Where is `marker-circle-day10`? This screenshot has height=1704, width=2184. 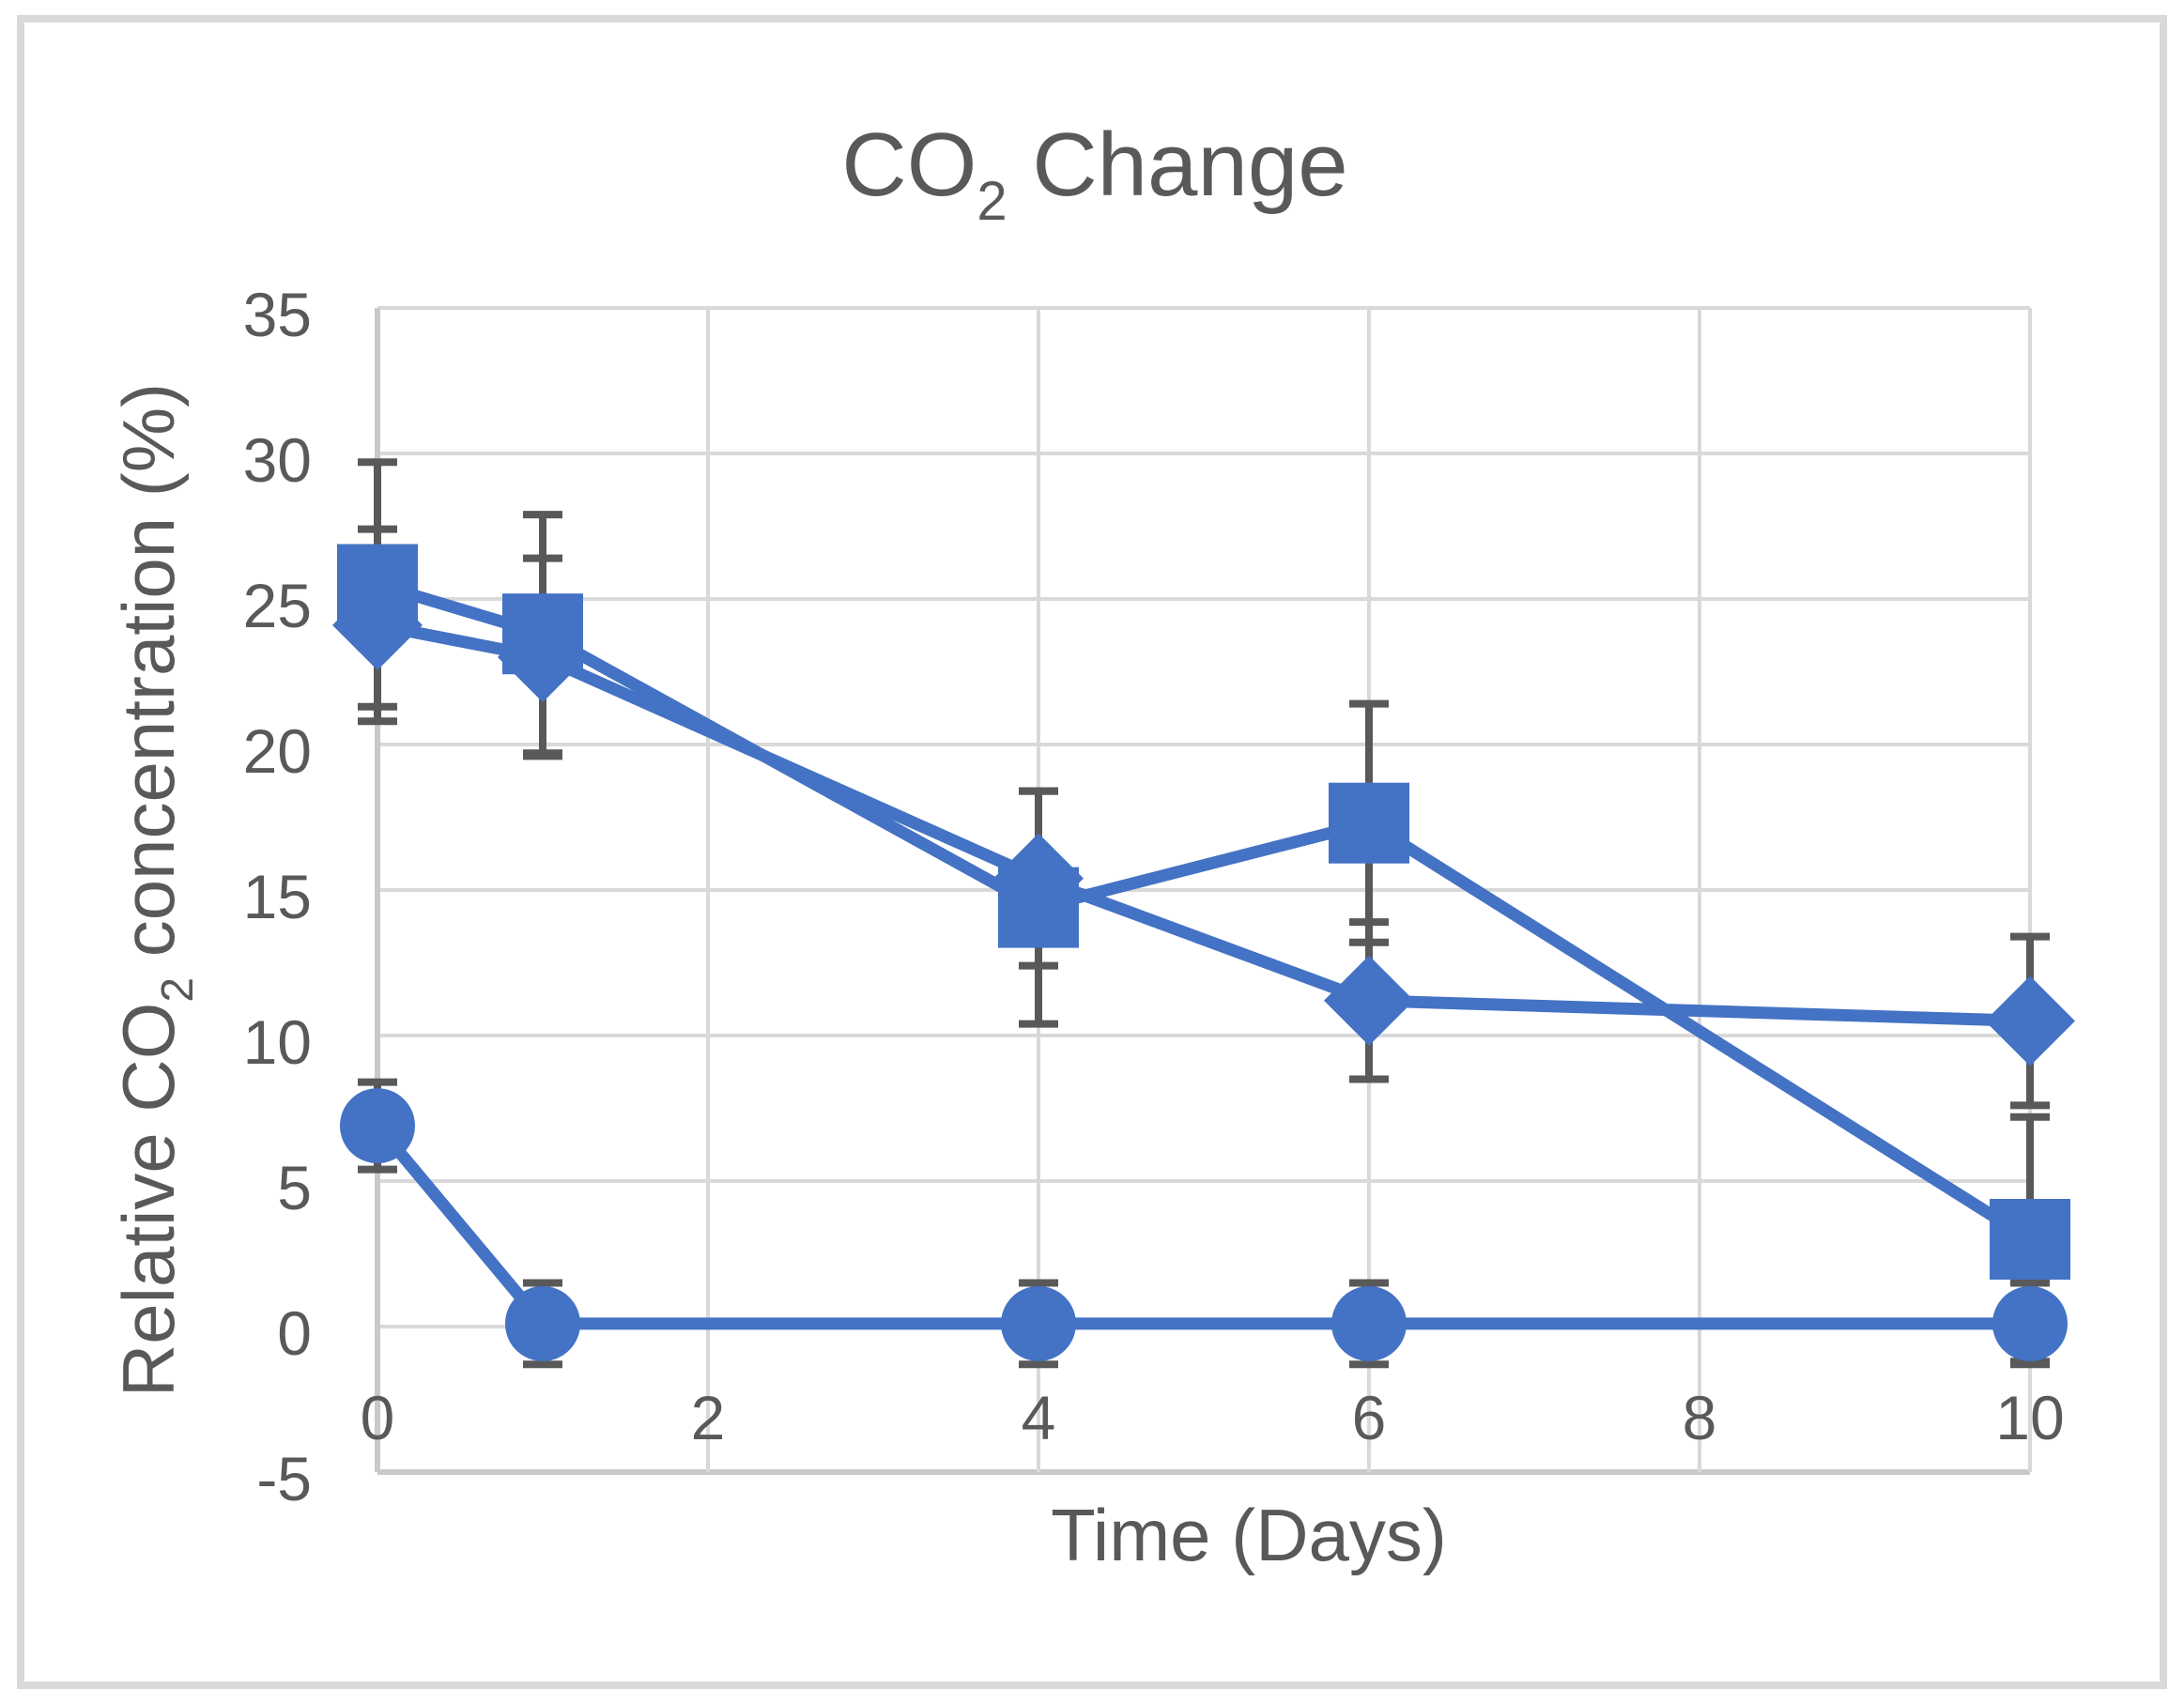
marker-circle-day10 is located at coordinates (2030, 1323).